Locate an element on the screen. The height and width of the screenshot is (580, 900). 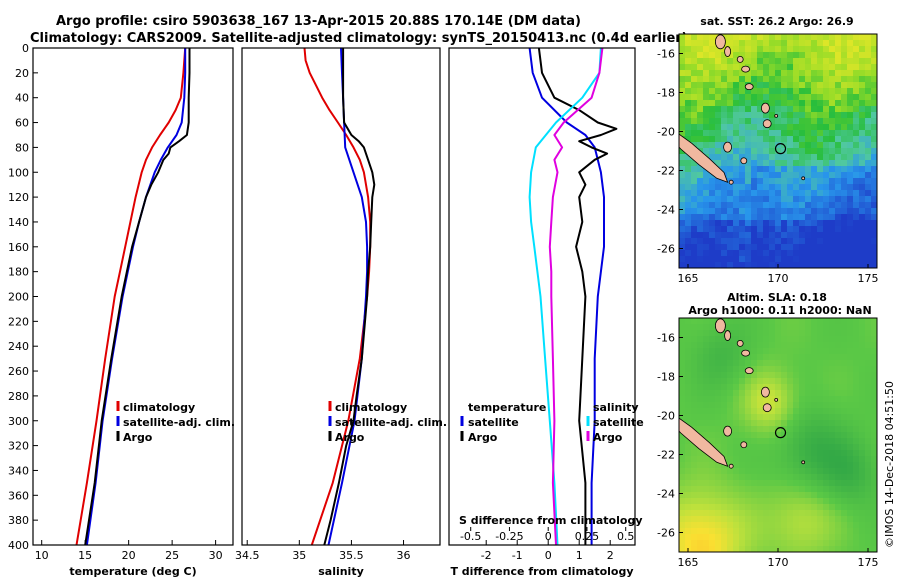
sal-climatology-line is located at coordinates (337, 296).